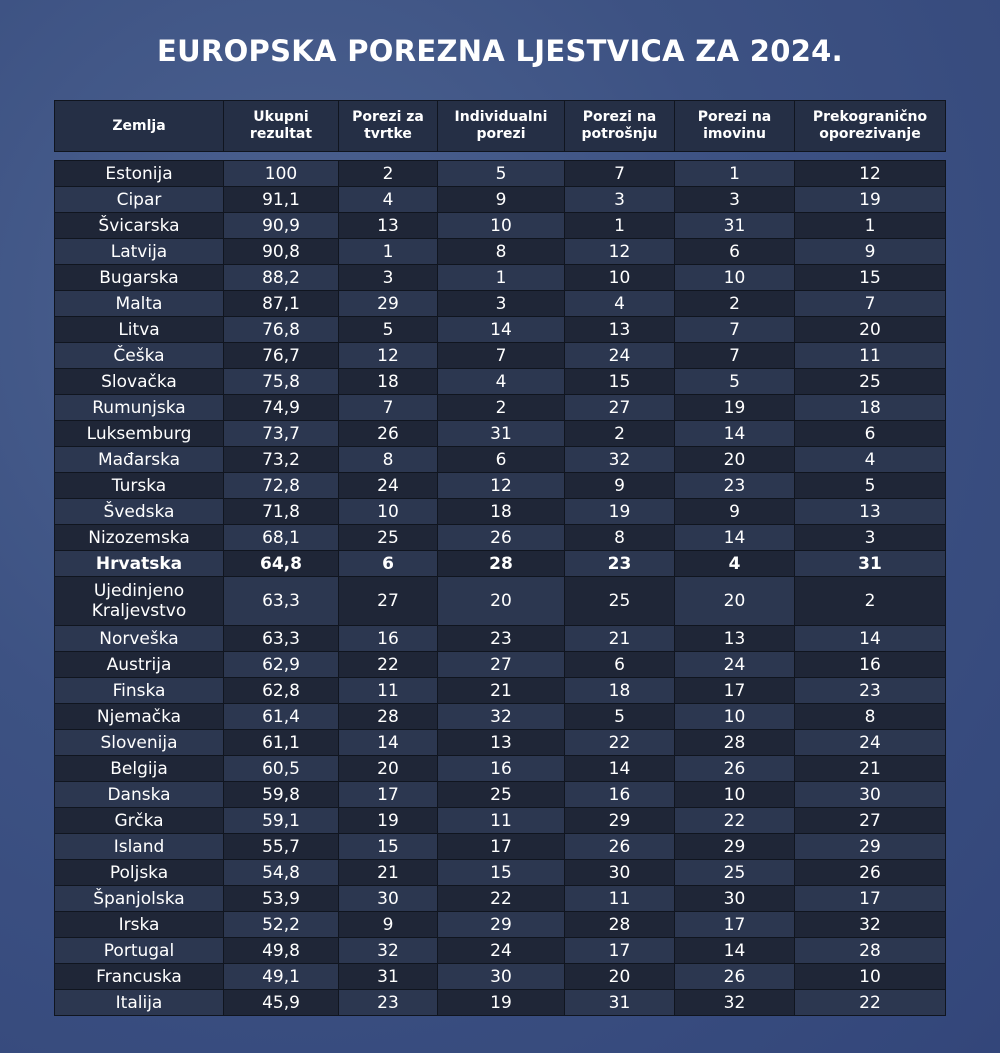 The height and width of the screenshot is (1053, 1000). I want to click on table-row: Malta 87,1 29 3 4 2 7, so click(500, 303).